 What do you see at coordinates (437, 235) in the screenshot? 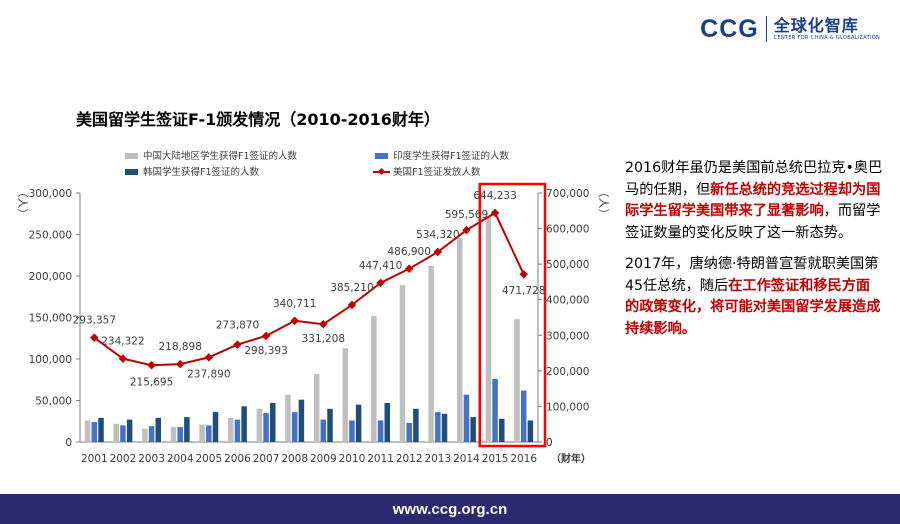
I see `line-data-label-2013: 534,320` at bounding box center [437, 235].